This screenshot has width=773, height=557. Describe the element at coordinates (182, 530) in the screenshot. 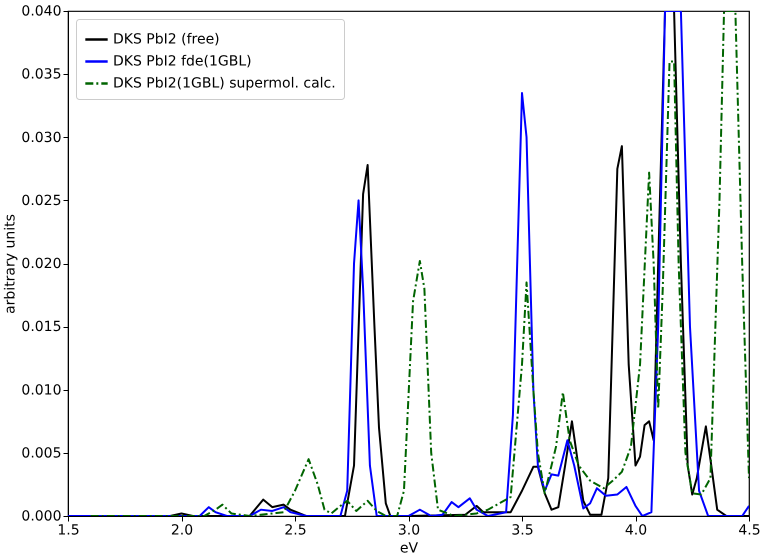

I see `x-tick-label: 2.0` at that location.